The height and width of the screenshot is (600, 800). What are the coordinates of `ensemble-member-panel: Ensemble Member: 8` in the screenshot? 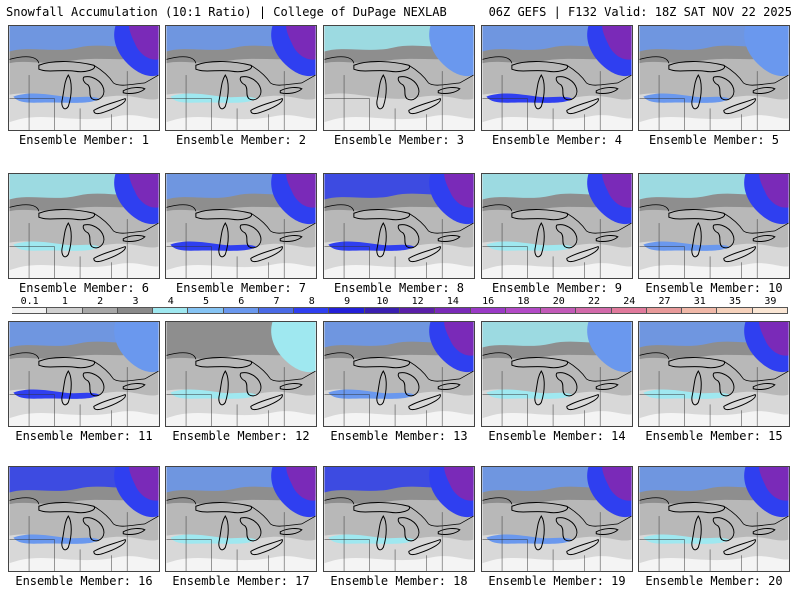 It's located at (399, 234).